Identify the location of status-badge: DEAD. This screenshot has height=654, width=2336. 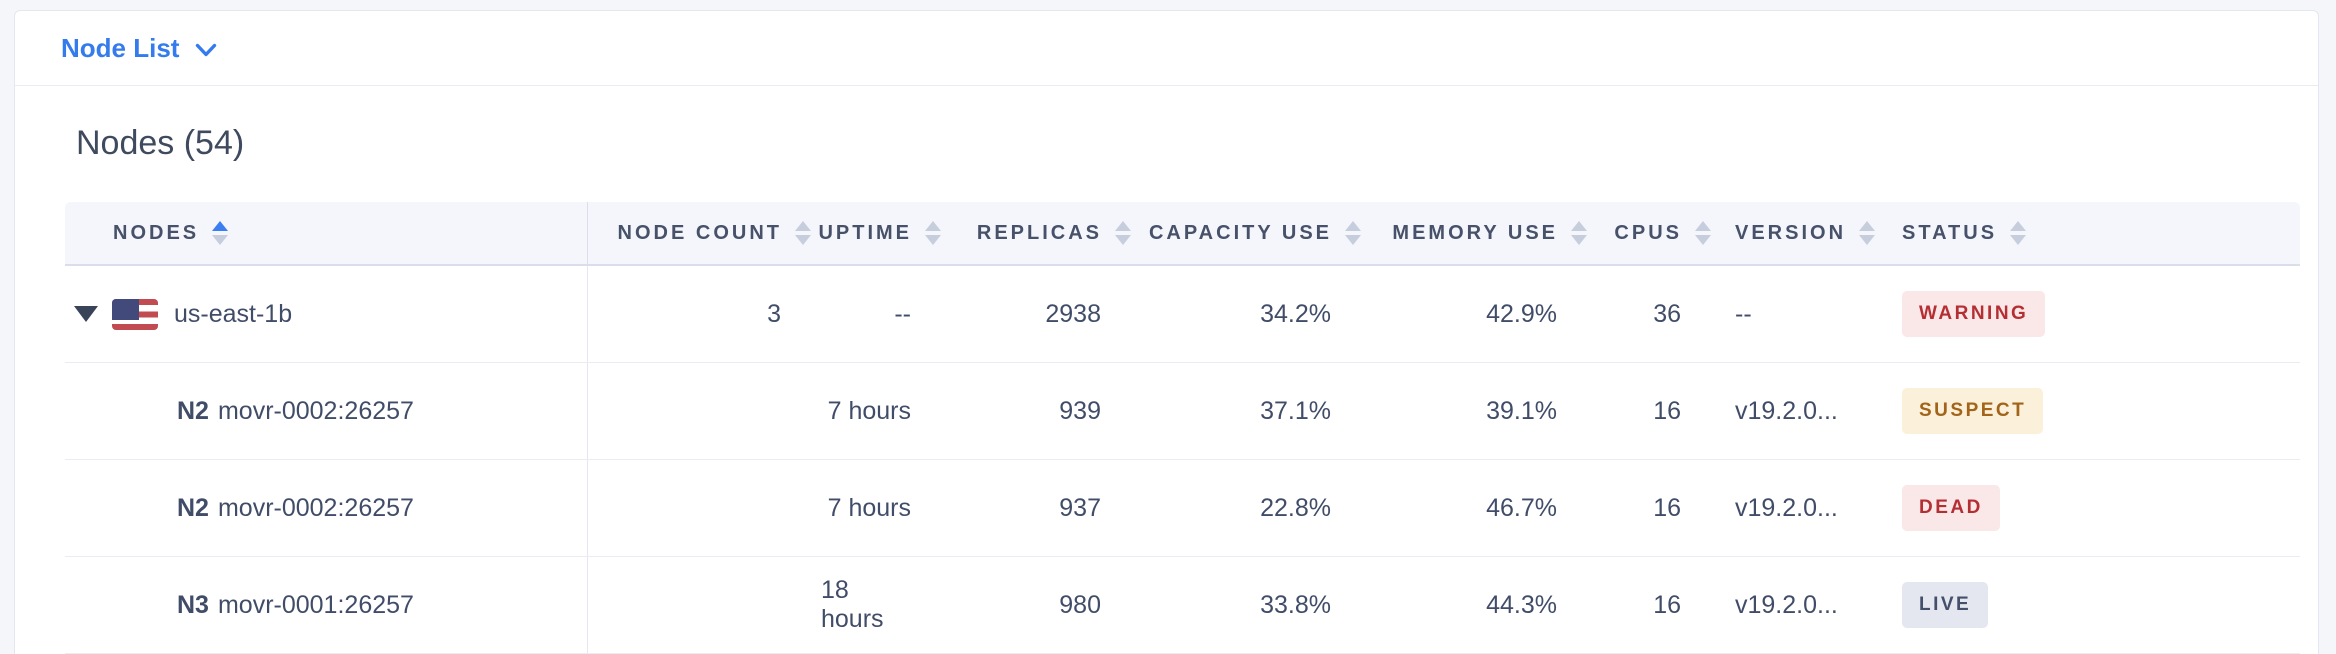
(1951, 508).